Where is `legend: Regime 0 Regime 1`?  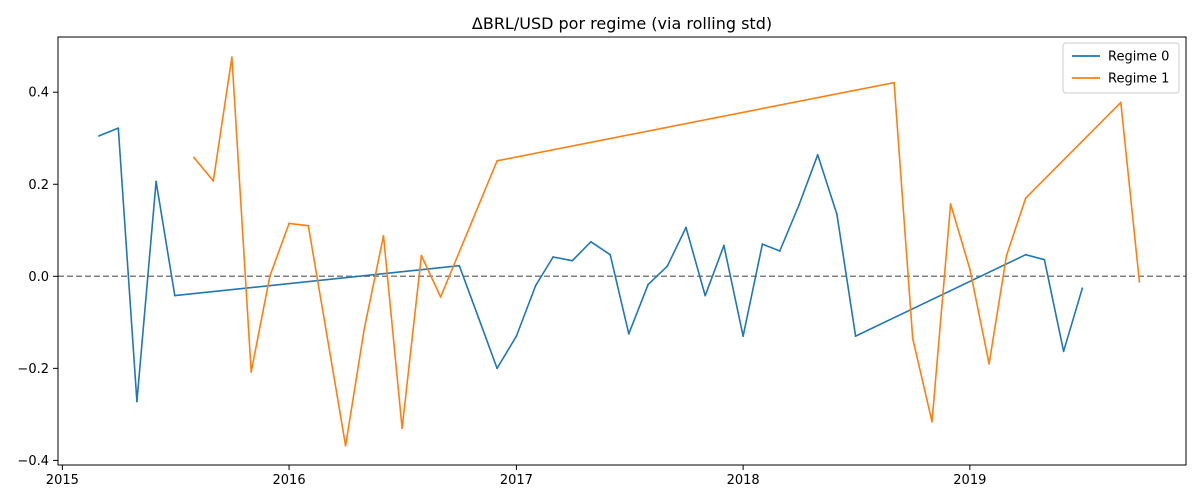 legend: Regime 0 Regime 1 is located at coordinates (1121, 68).